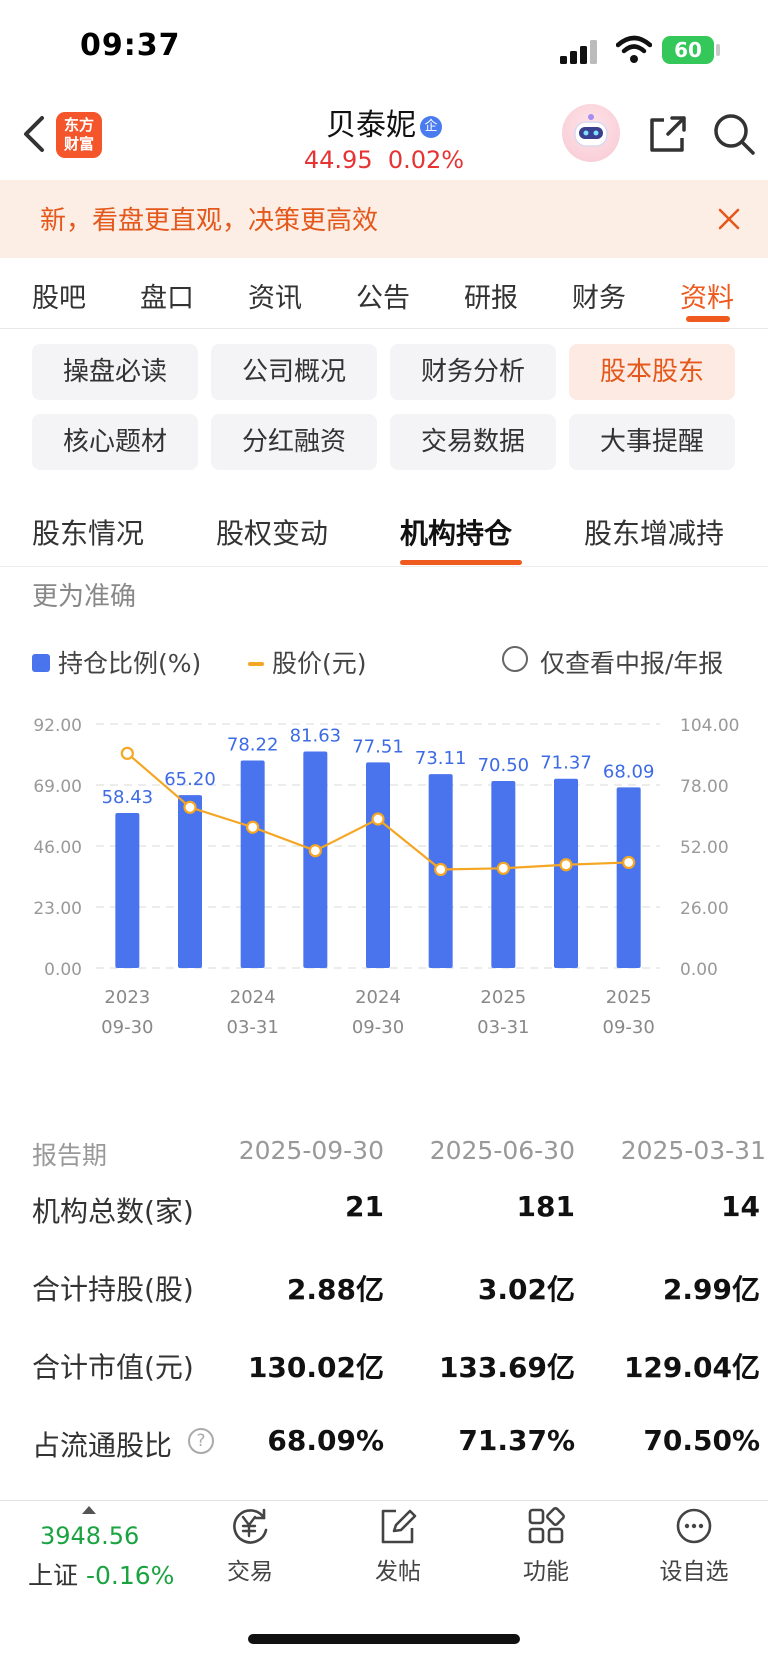 The height and width of the screenshot is (1664, 768). I want to click on segment-active-indicator, so click(461, 562).